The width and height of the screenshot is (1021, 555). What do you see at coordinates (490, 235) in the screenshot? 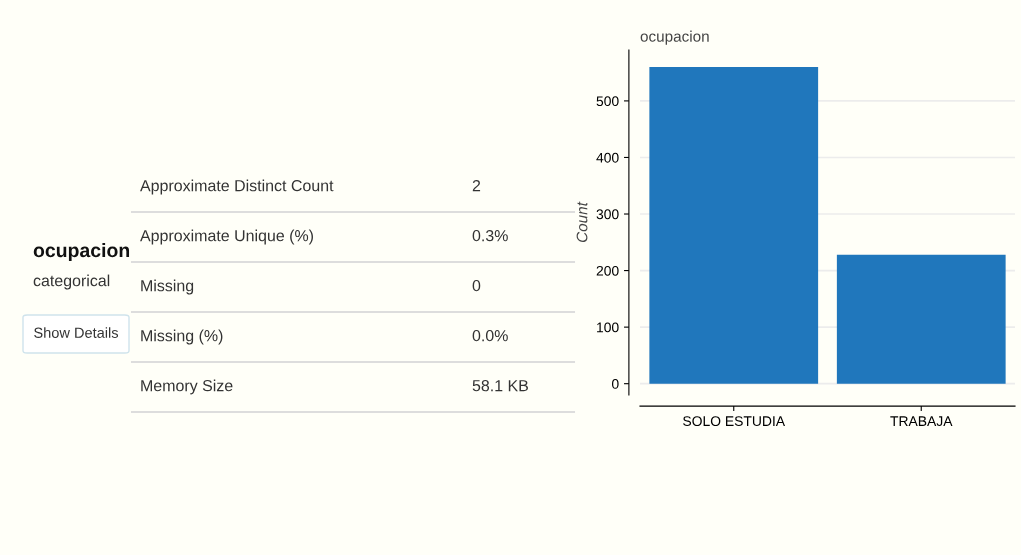
I see `text: 0.3%` at bounding box center [490, 235].